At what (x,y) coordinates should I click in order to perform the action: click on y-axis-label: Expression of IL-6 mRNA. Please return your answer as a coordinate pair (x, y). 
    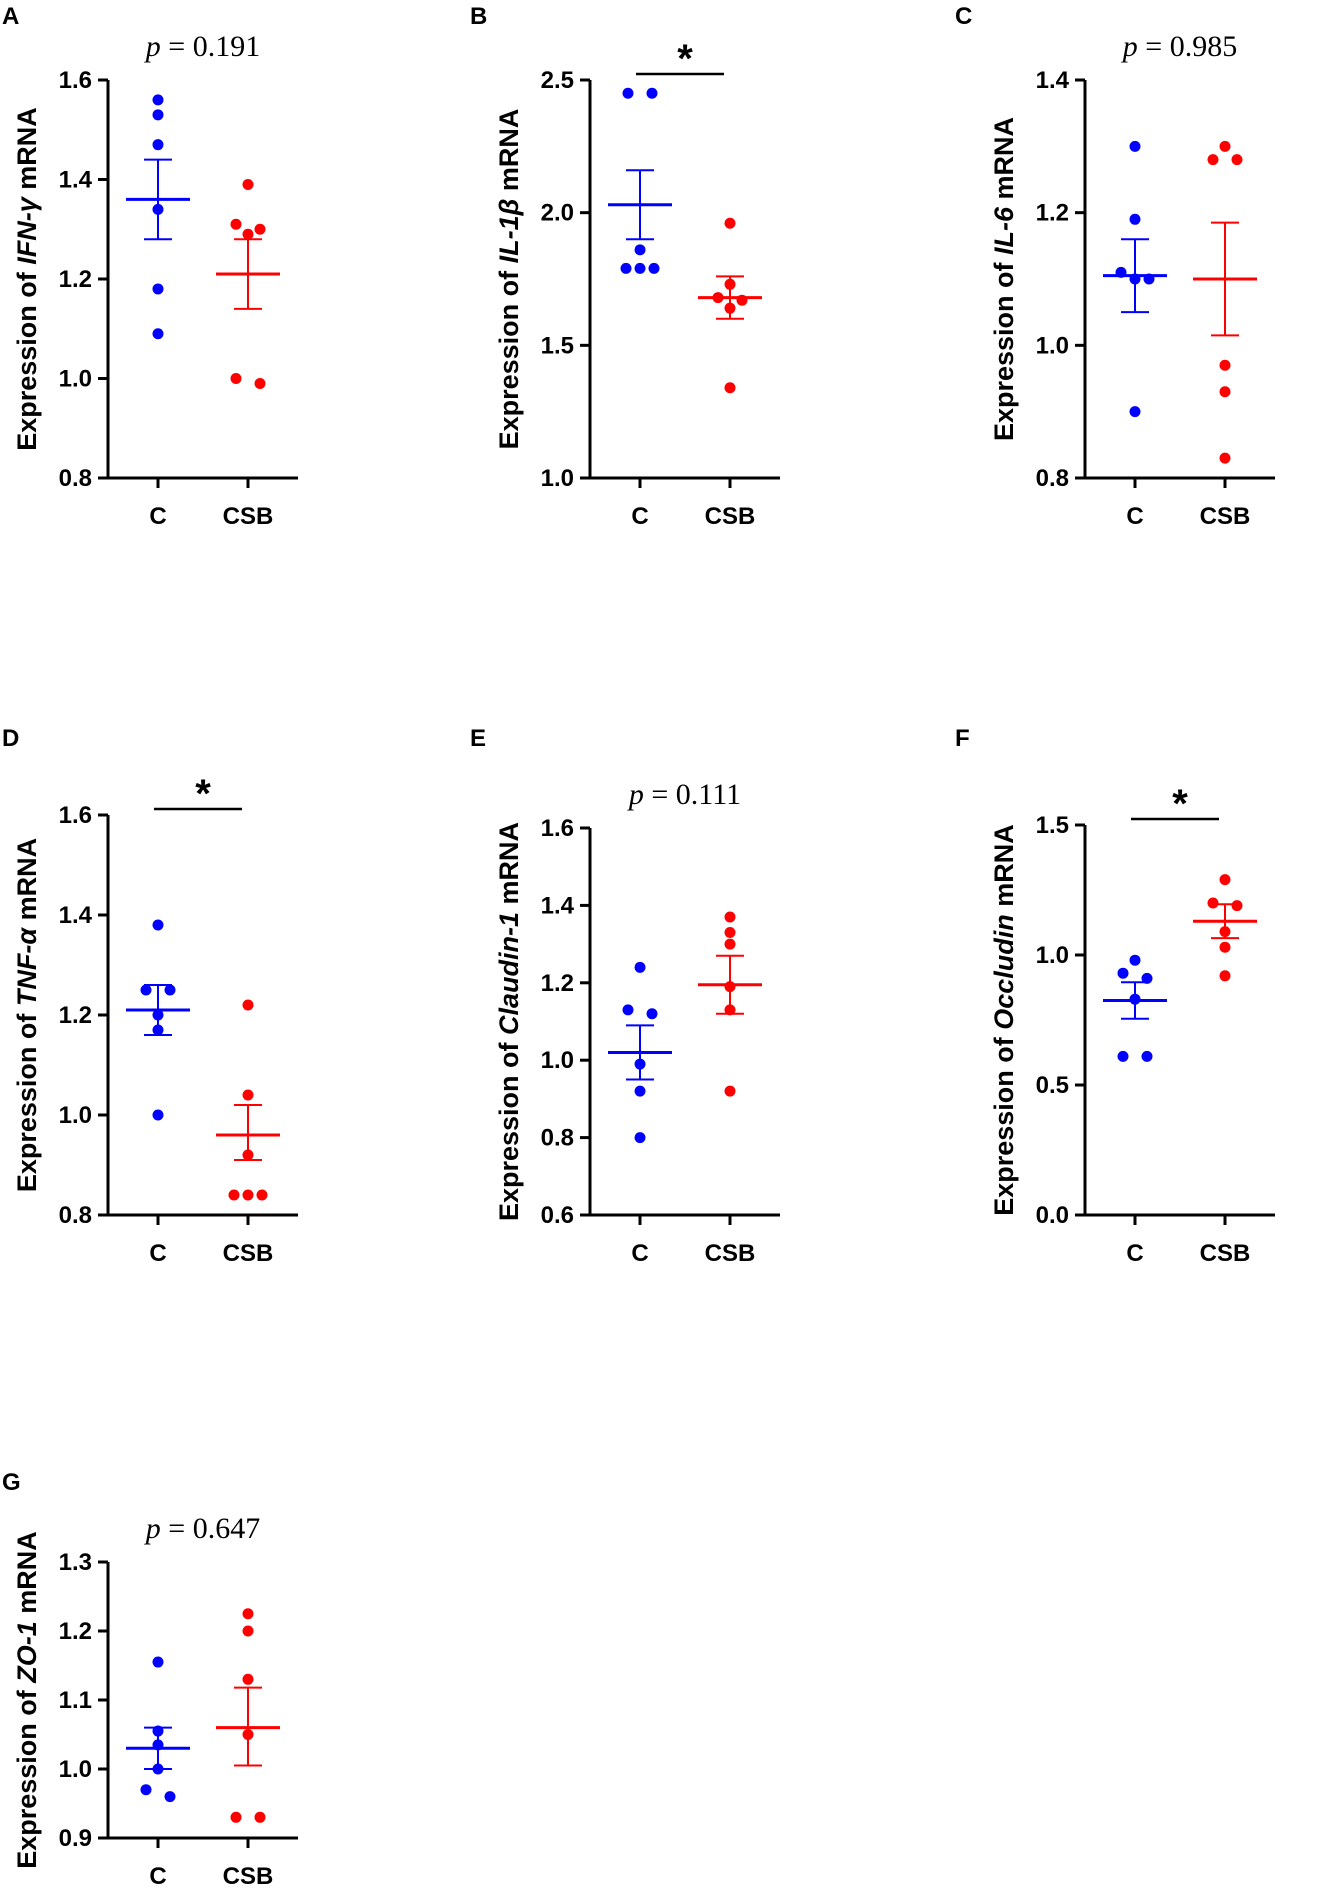
    Looking at the image, I should click on (1004, 279).